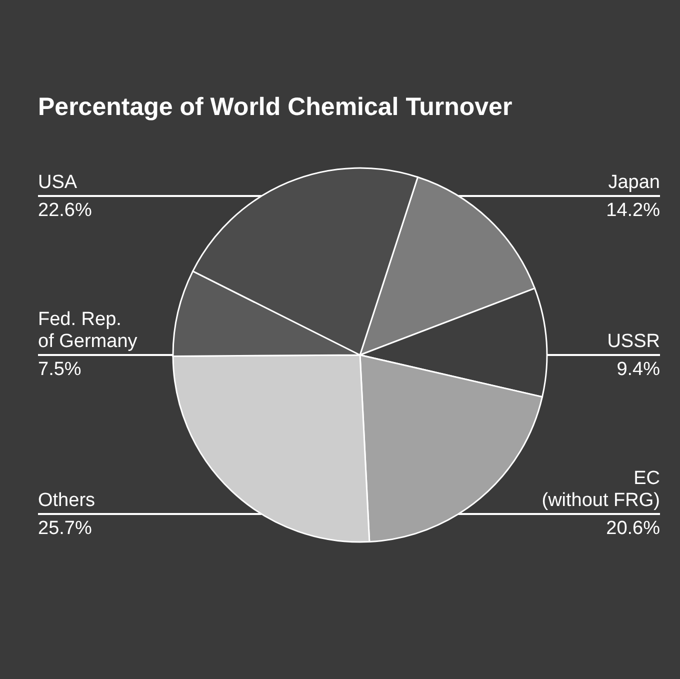  I want to click on data-label: 14.2%, so click(633, 211).